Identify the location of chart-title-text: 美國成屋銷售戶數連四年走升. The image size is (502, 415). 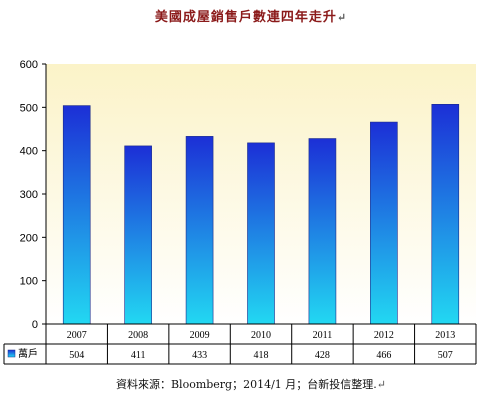
(245, 17).